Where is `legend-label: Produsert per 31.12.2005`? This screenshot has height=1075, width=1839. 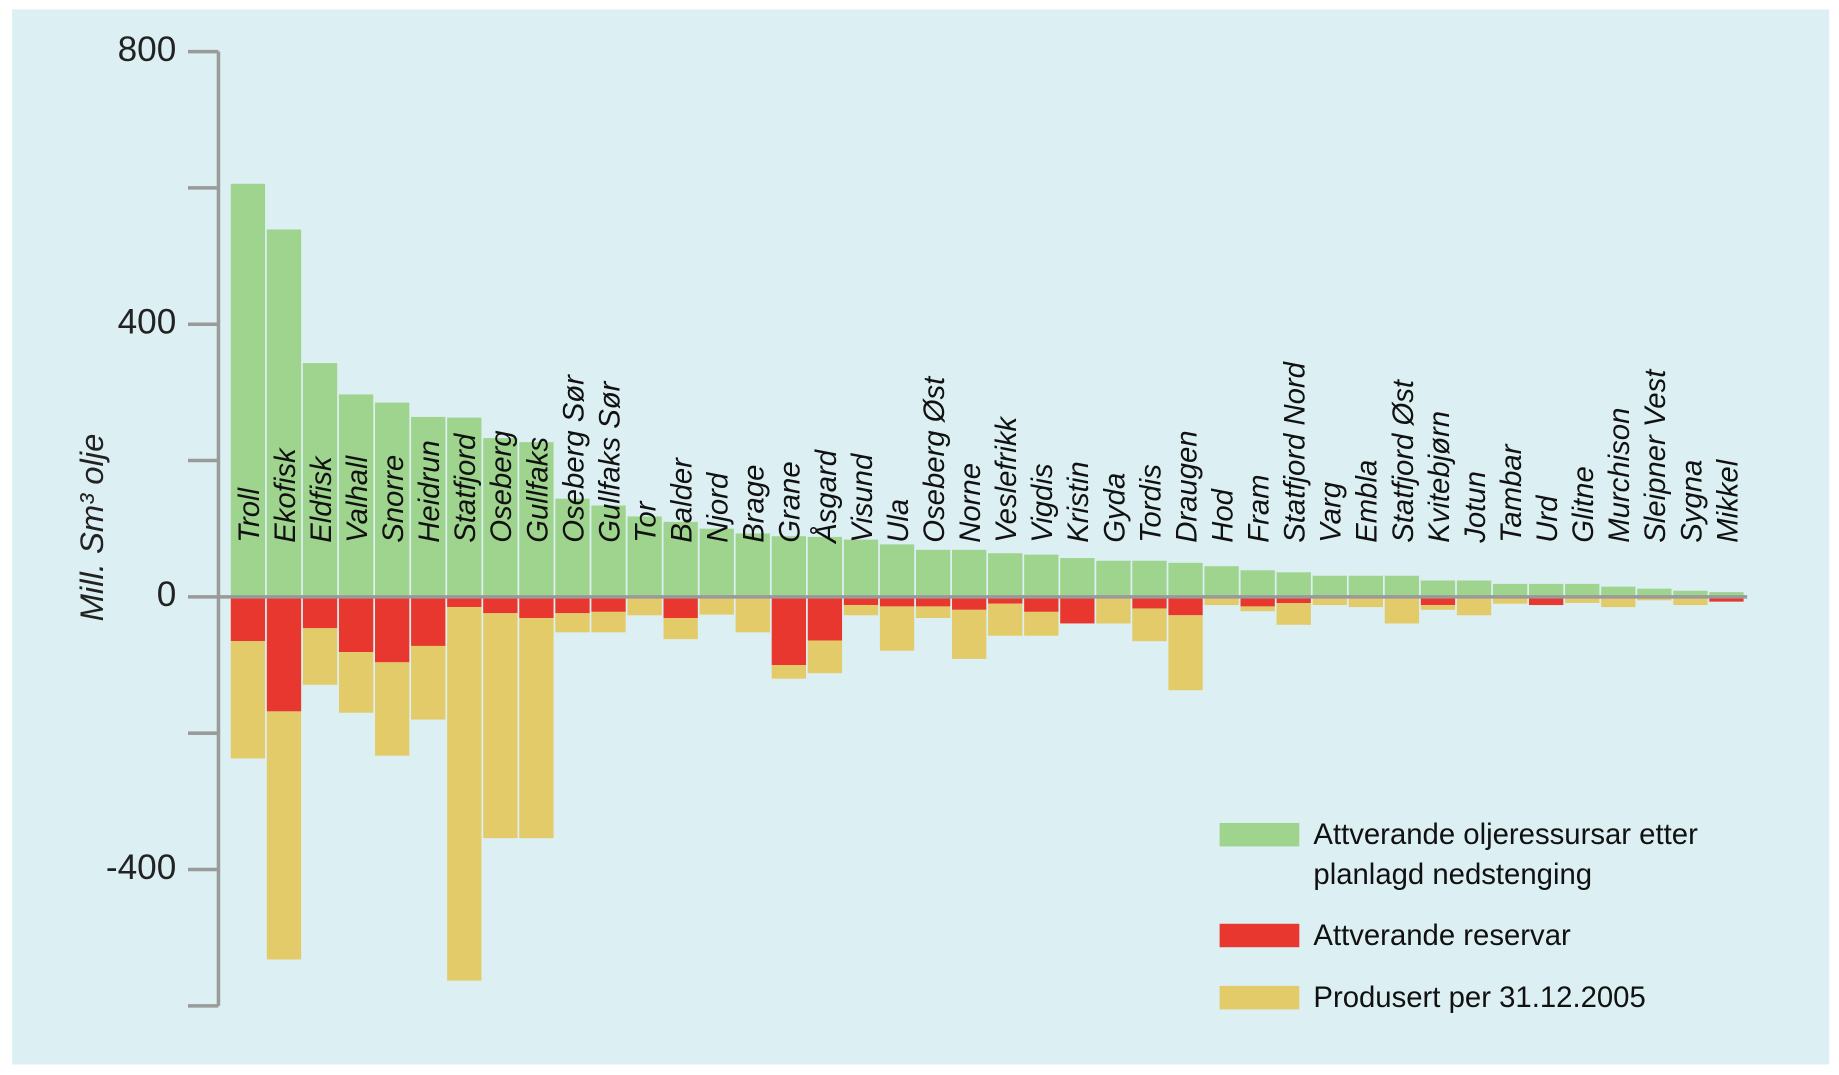
legend-label: Produsert per 31.12.2005 is located at coordinates (1479, 998).